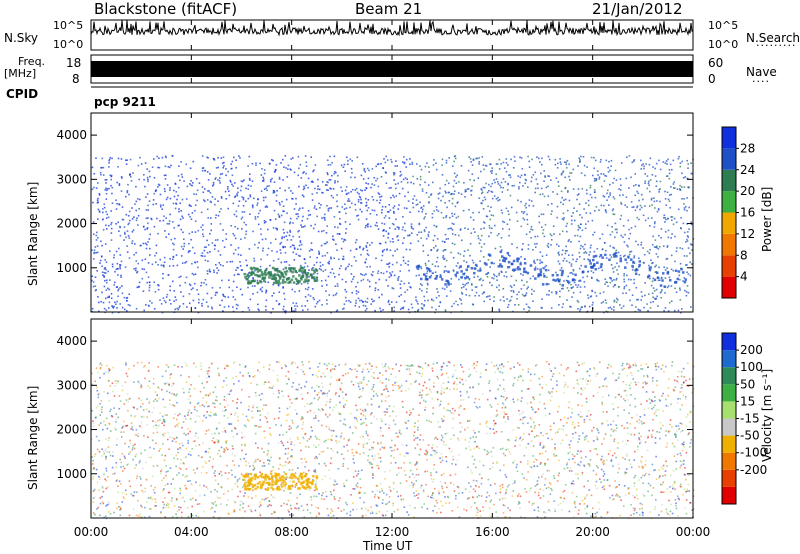 The width and height of the screenshot is (800, 554). Describe the element at coordinates (71, 341) in the screenshot. I see `y-tick-label: 4000` at that location.